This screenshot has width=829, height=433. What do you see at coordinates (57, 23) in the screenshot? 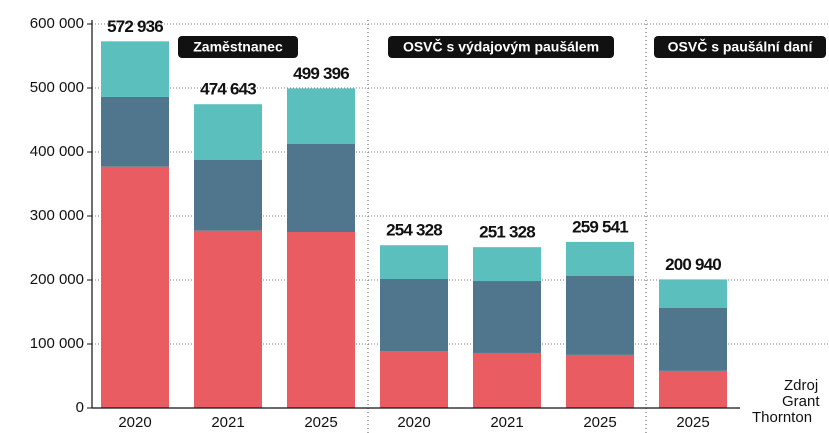
I see `y-tick-label: 600 000` at bounding box center [57, 23].